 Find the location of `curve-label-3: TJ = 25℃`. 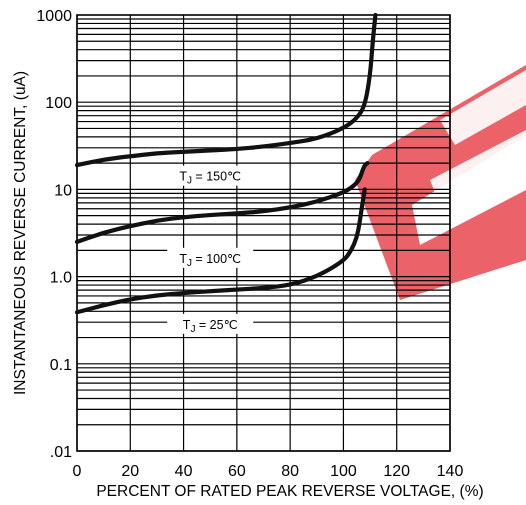

curve-label-3: TJ = 25℃ is located at coordinates (210, 326).